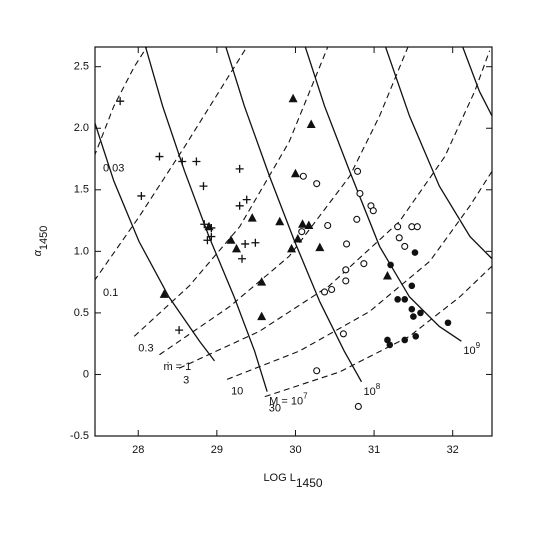 The height and width of the screenshot is (539, 545). What do you see at coordinates (79, 436) in the screenshot?
I see `y-tick-label: -0.5` at bounding box center [79, 436].